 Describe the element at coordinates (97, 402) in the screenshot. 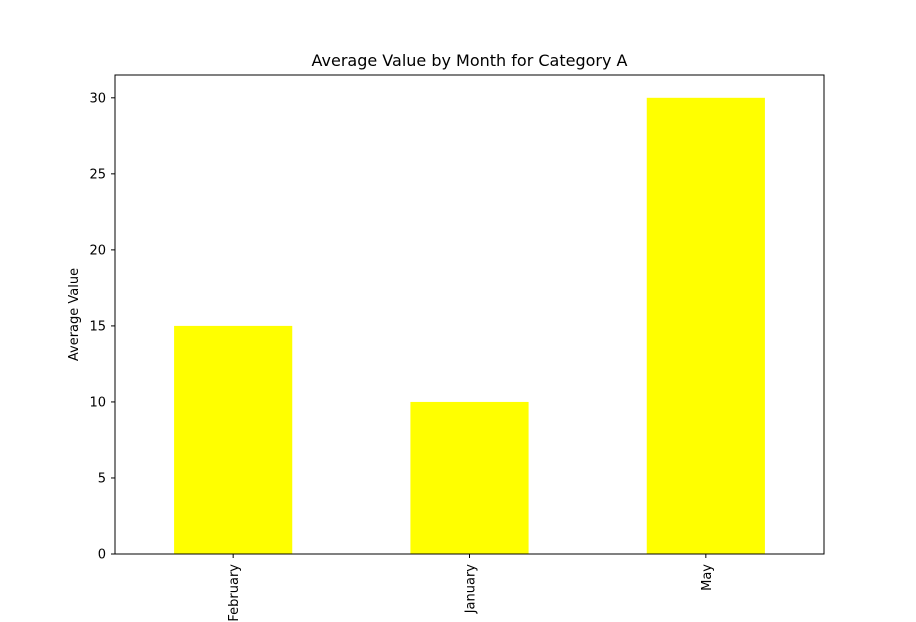

I see `y-tick-label-10: 10` at that location.